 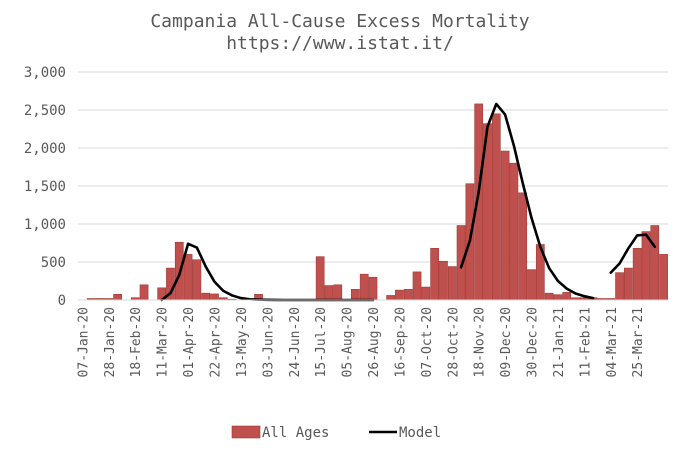 I want to click on y-axis: 0 500 1,000 1,500 2,000 2,500 3,000, so click(x=45, y=187).